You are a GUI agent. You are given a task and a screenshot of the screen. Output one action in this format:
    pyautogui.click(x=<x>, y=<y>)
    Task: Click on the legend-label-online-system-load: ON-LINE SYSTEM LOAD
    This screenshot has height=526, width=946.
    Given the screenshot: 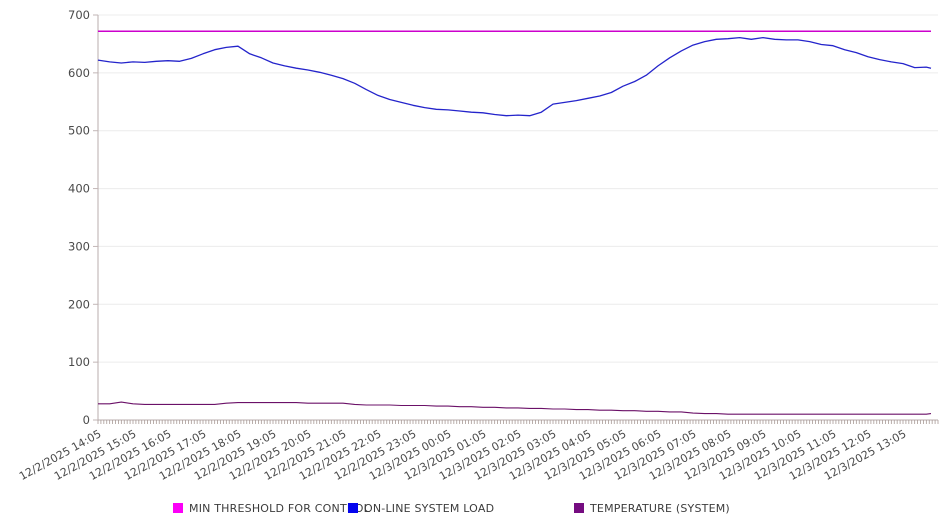 What is the action you would take?
    pyautogui.click(x=429, y=508)
    